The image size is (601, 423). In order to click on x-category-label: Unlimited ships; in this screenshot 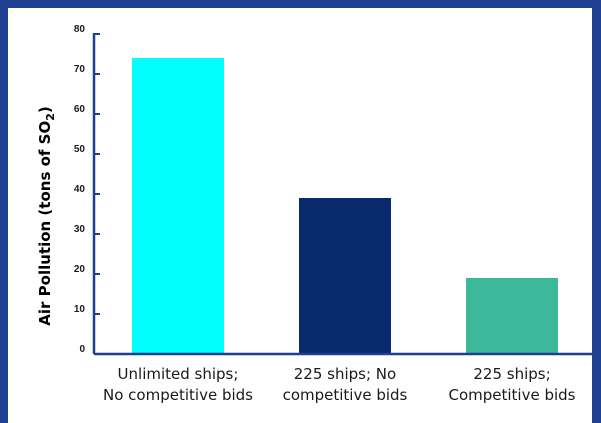, I will do `click(178, 374)`.